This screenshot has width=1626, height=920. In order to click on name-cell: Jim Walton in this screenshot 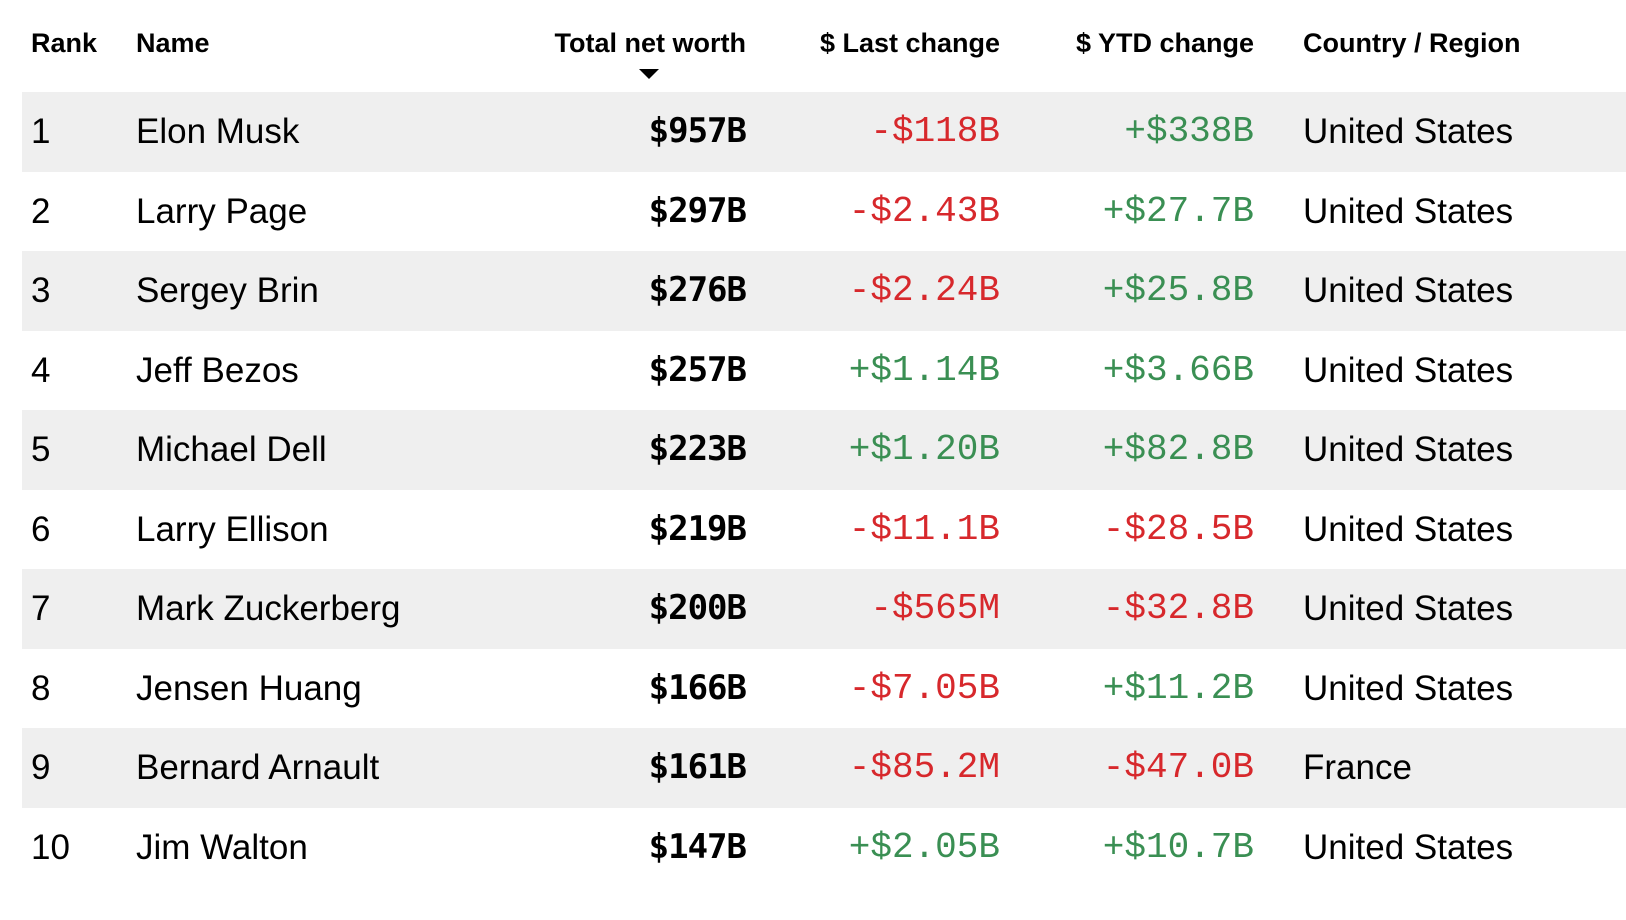, I will do `click(222, 847)`.